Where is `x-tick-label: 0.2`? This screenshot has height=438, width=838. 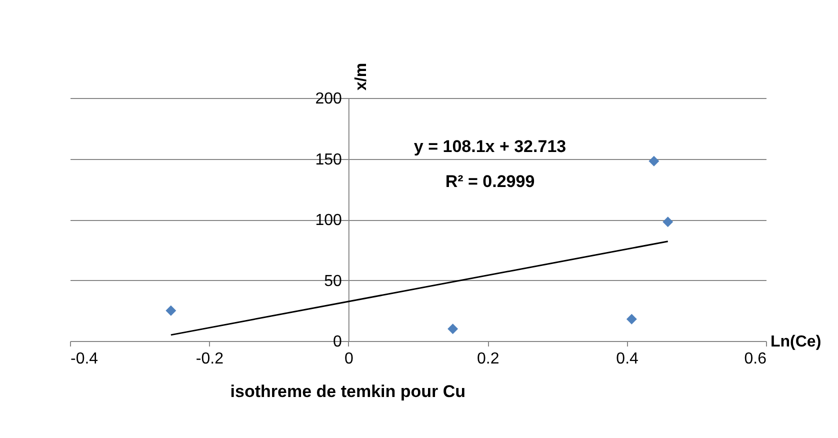
x-tick-label: 0.2 is located at coordinates (488, 359).